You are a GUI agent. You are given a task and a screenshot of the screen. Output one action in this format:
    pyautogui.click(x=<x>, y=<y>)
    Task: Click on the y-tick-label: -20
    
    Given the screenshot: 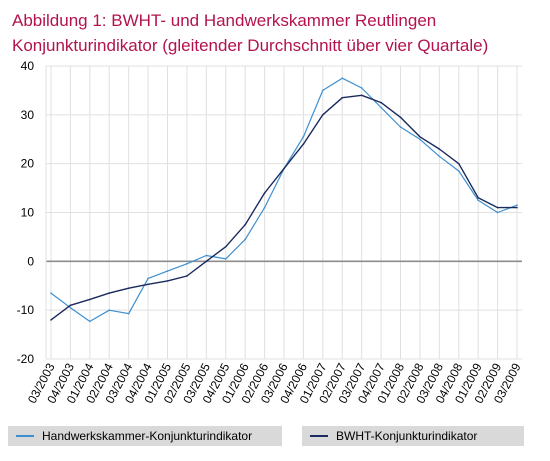 What is the action you would take?
    pyautogui.click(x=26, y=359)
    